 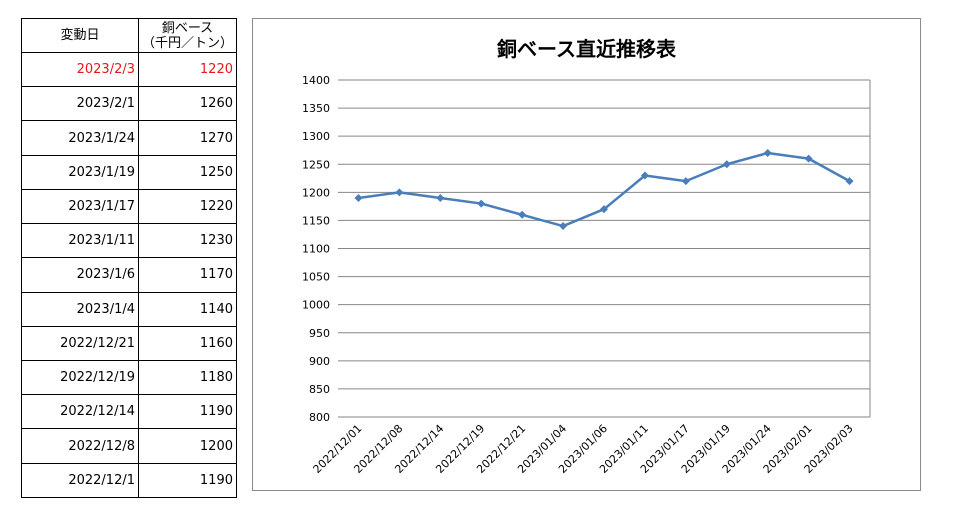 What do you see at coordinates (187, 309) in the screenshot?
I see `row-value: 1140` at bounding box center [187, 309].